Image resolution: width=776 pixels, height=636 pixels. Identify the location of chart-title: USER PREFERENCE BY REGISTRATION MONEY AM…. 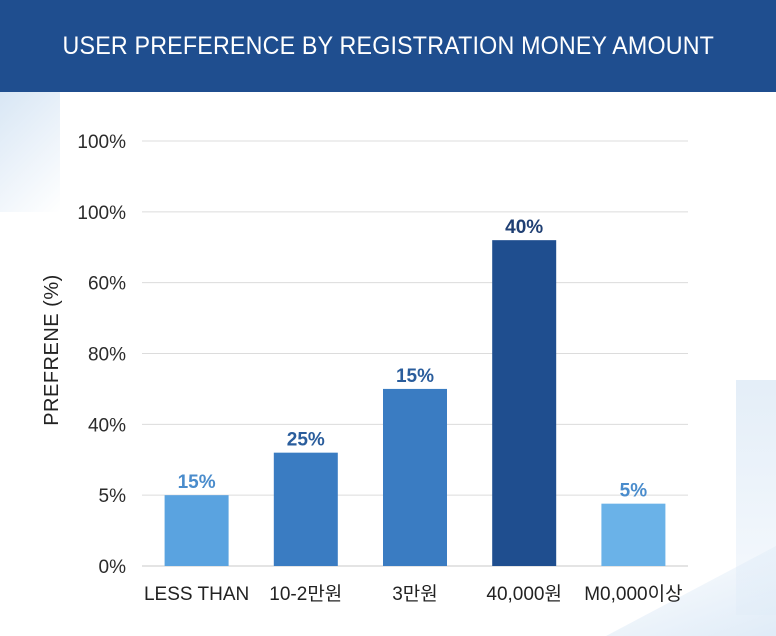
(388, 45).